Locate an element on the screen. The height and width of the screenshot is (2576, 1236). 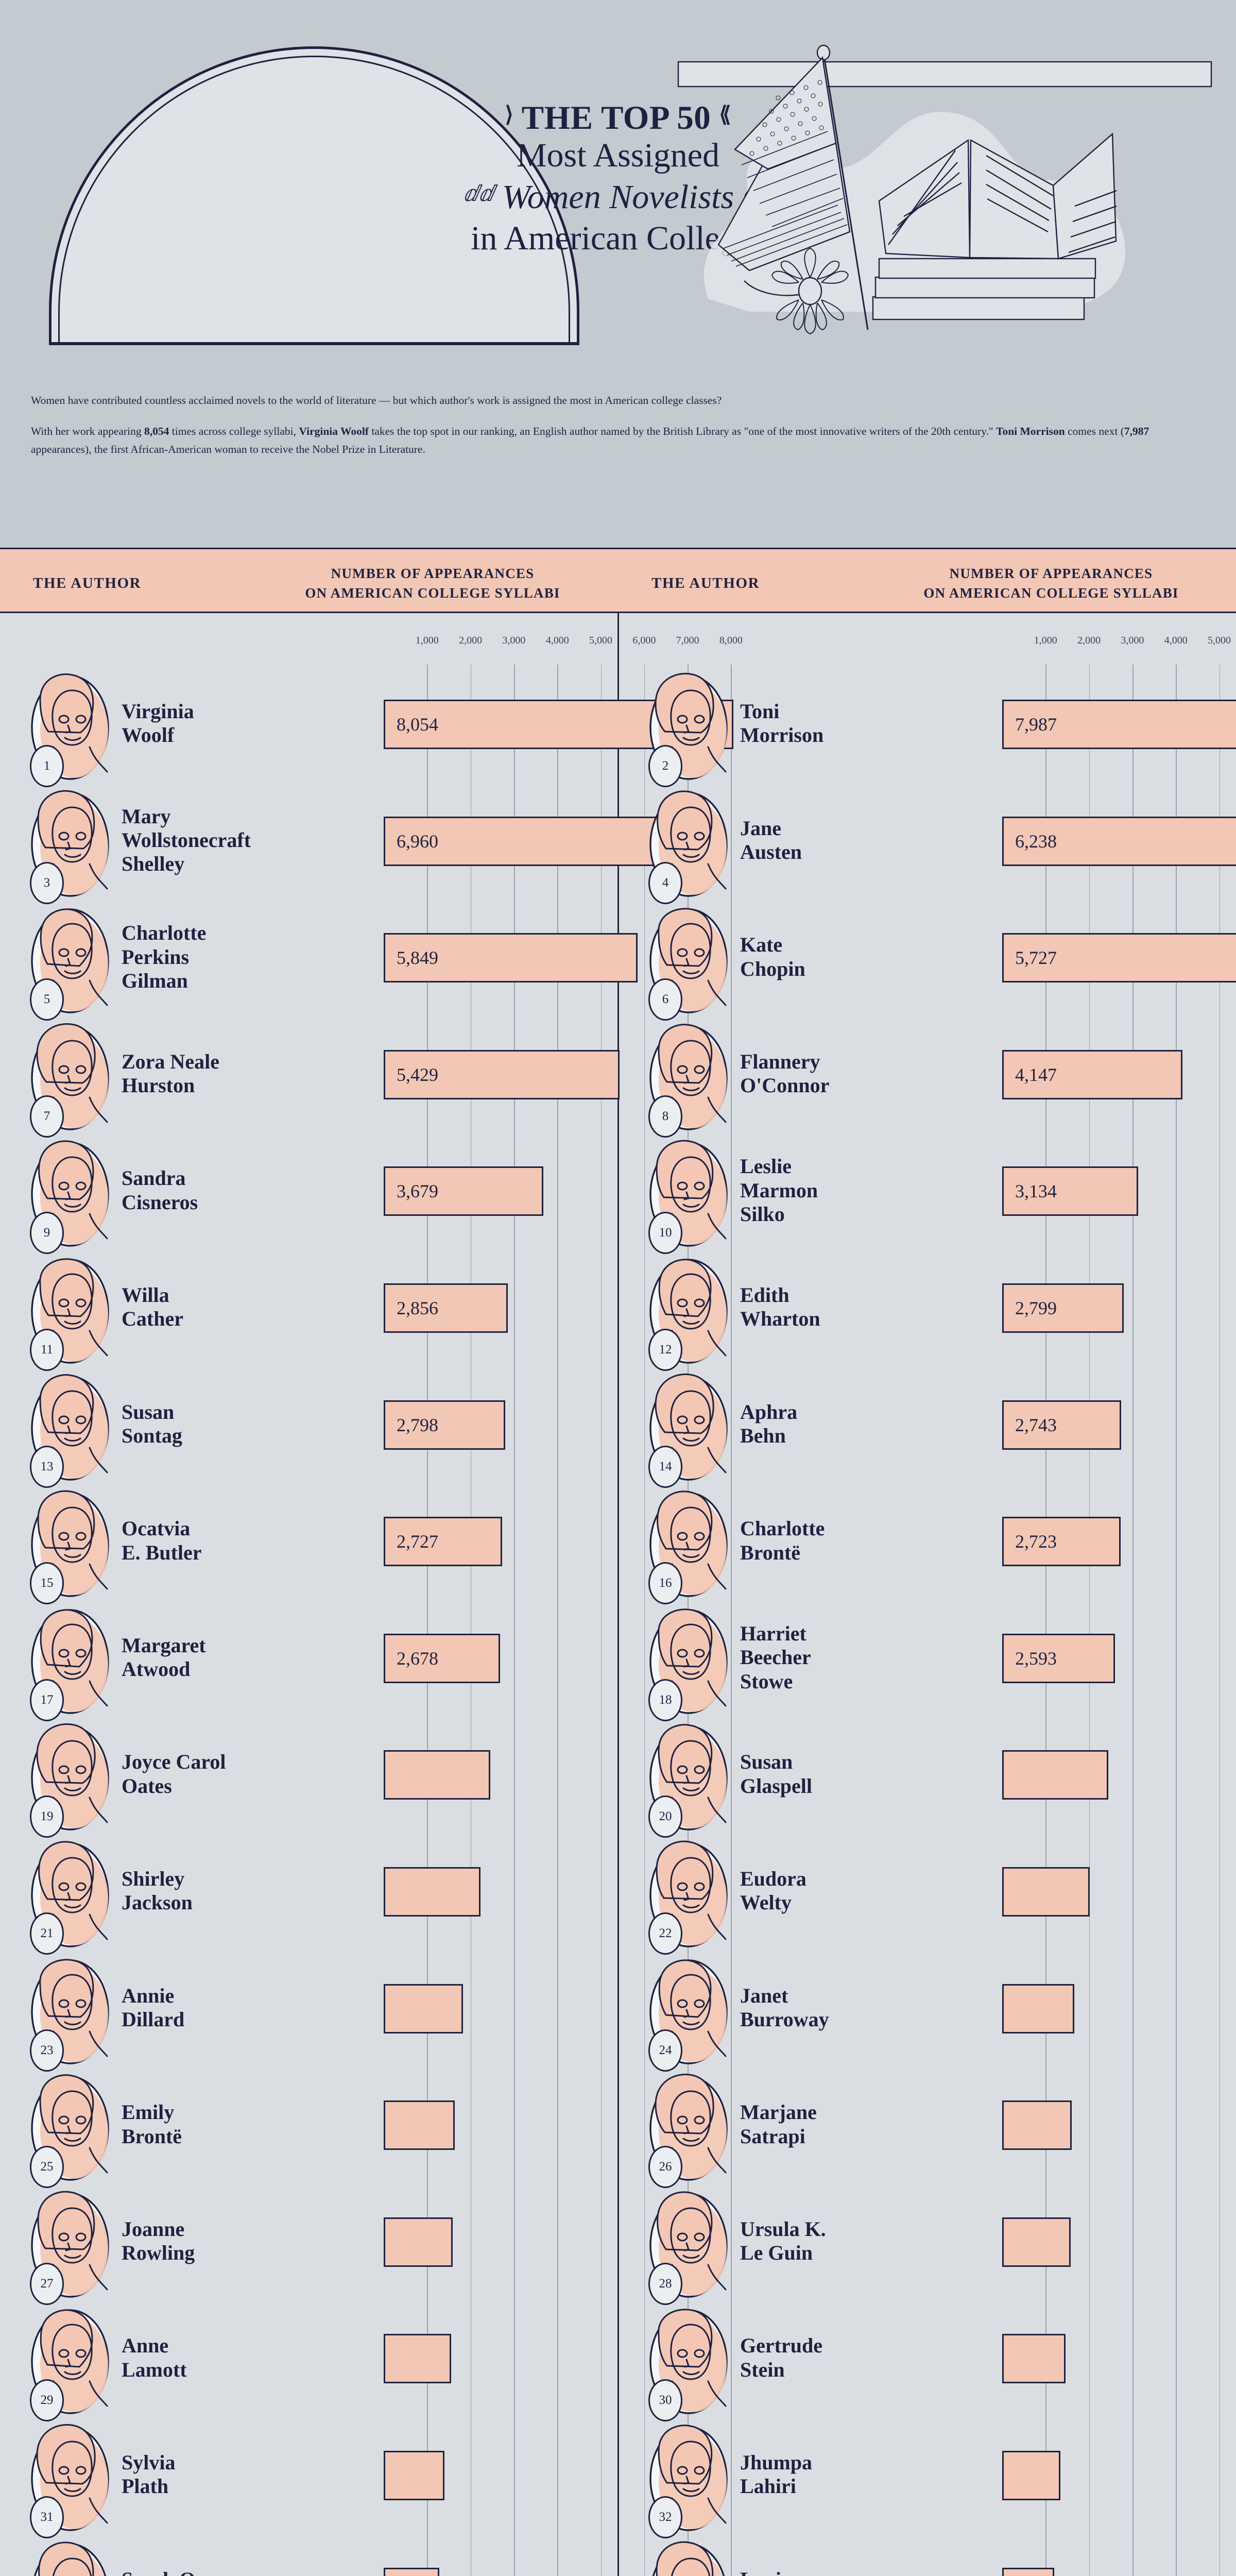
table-row: 18 Harriet Beecher Stowe 2,593 is located at coordinates (927, 1661).